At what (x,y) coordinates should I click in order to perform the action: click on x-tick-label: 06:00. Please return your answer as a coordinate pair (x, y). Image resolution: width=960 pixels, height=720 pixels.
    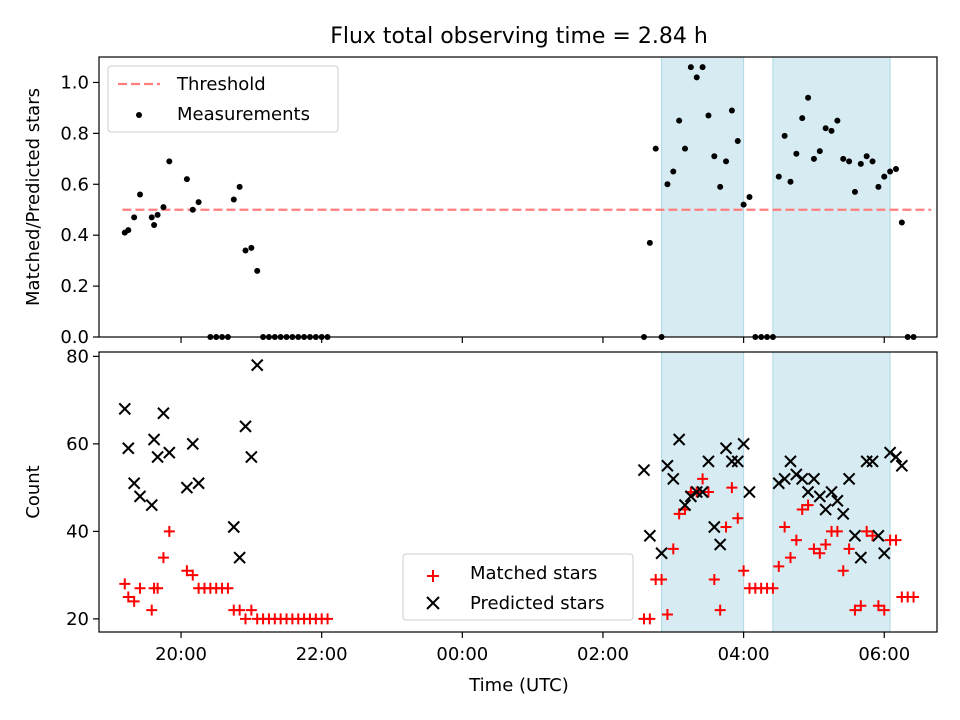
    Looking at the image, I should click on (884, 654).